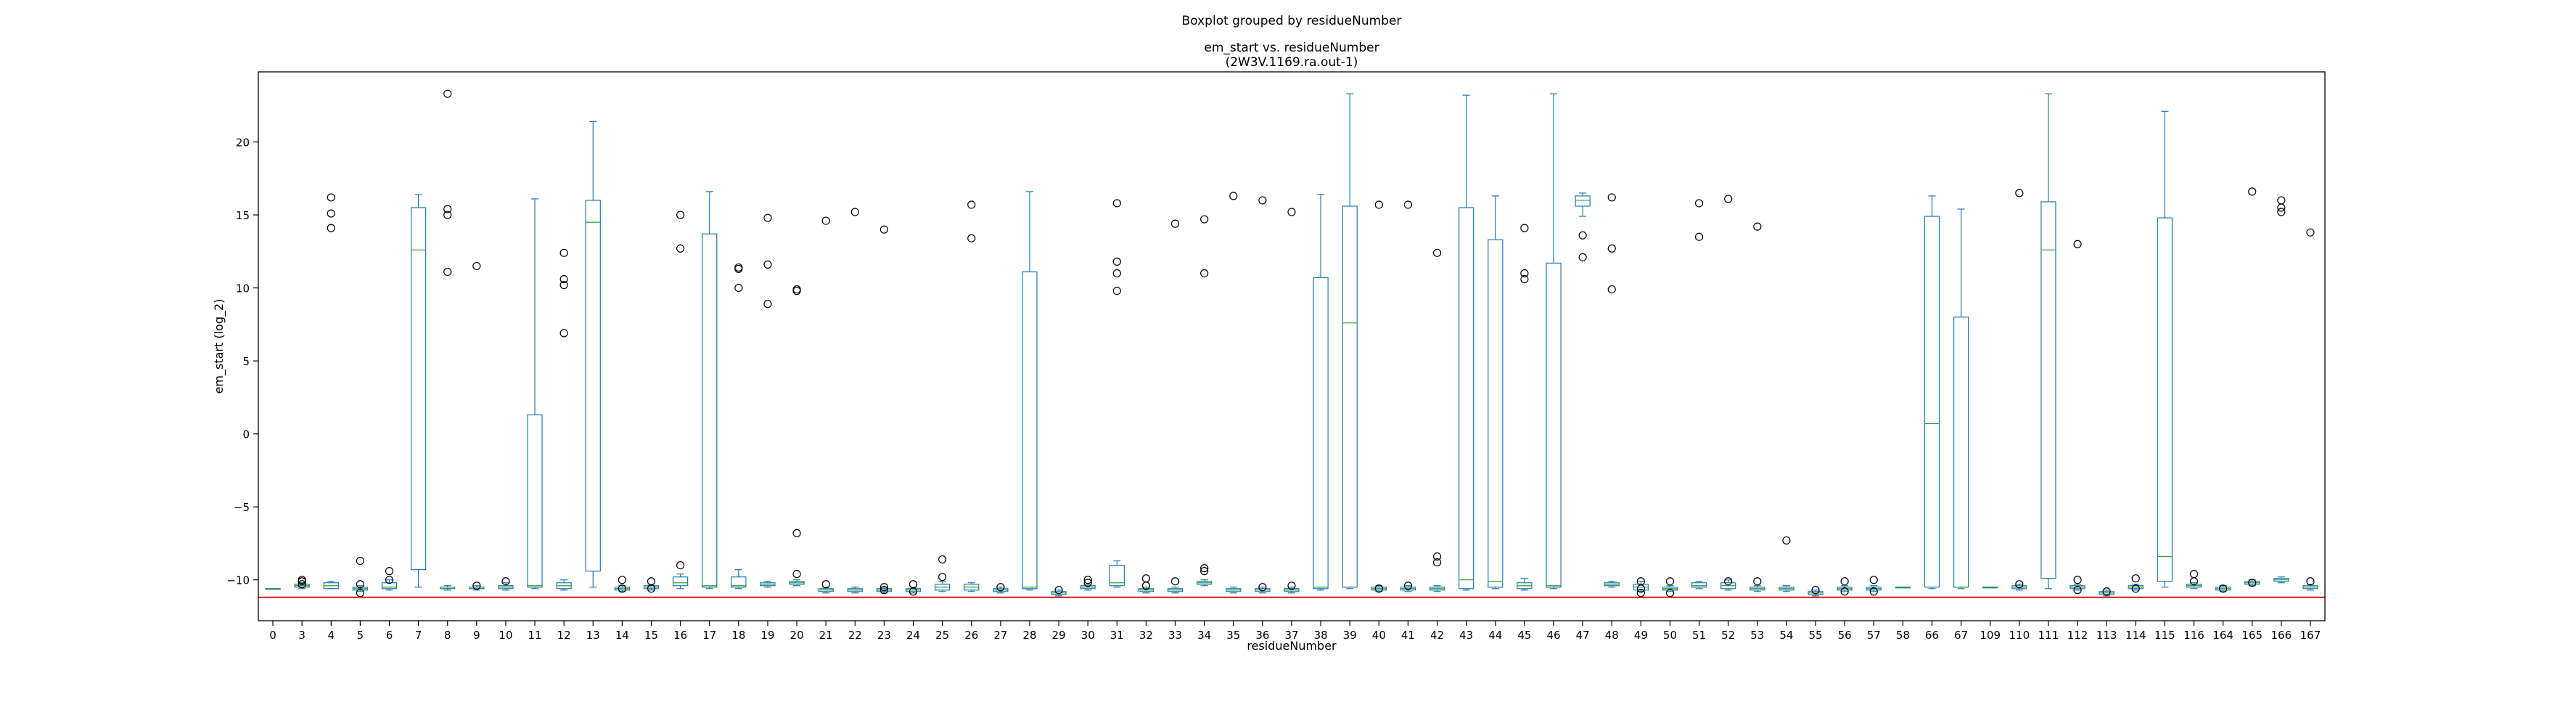 The height and width of the screenshot is (726, 2576). What do you see at coordinates (564, 635) in the screenshot?
I see `x-tick-label: 12` at bounding box center [564, 635].